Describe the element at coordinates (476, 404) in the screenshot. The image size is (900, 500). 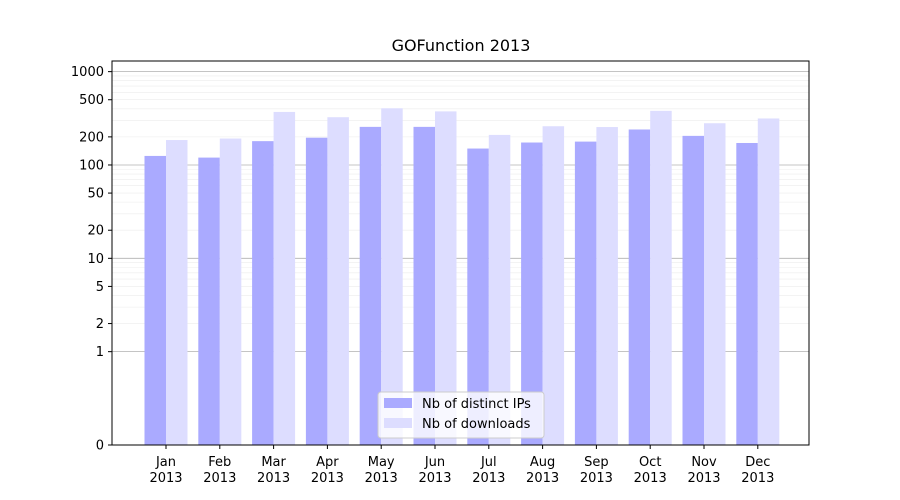
I see `legend-label: Nb of distinct IPs` at that location.